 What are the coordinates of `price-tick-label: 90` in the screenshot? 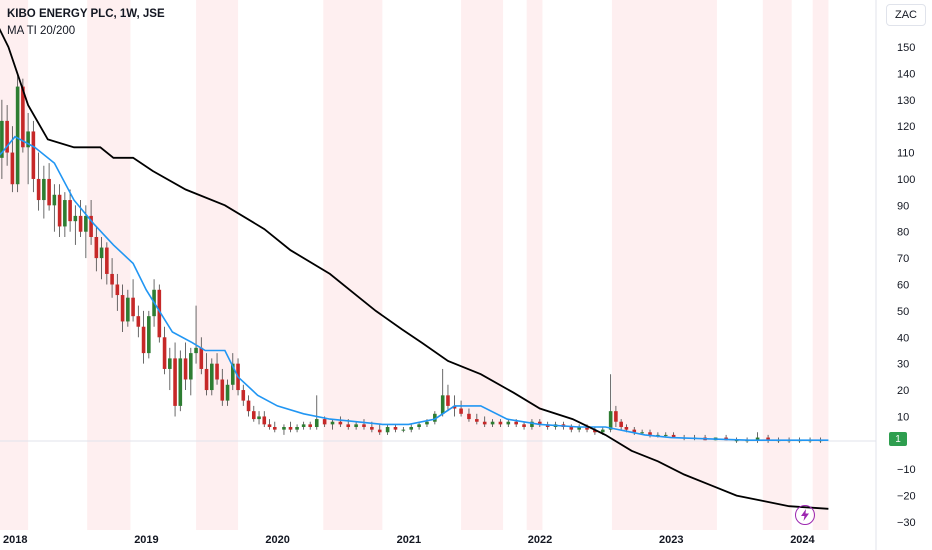 It's located at (903, 206).